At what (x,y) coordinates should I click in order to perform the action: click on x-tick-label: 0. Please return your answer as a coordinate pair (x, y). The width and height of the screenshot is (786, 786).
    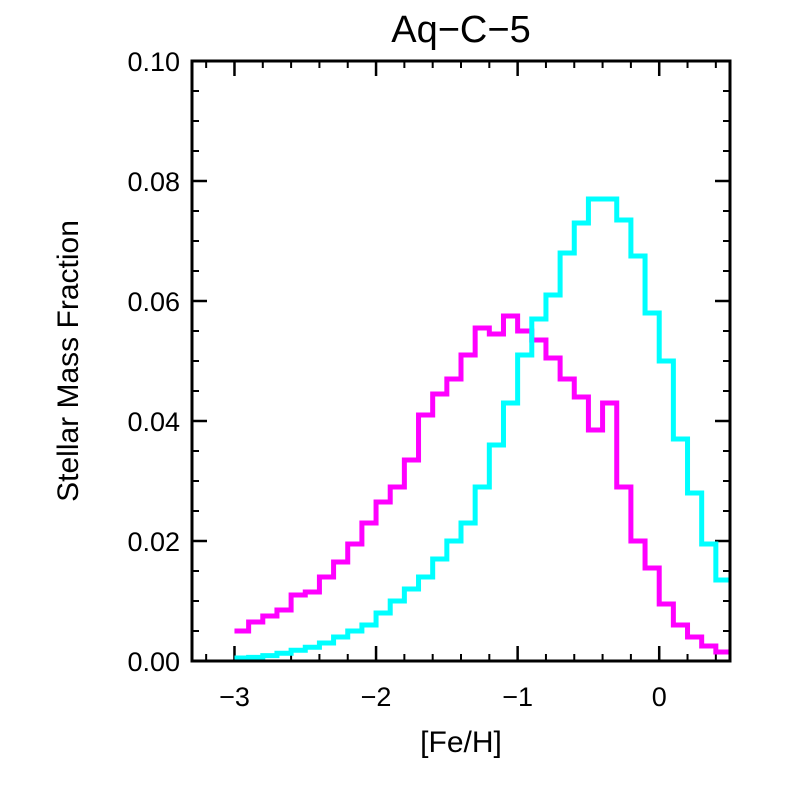
    Looking at the image, I should click on (659, 697).